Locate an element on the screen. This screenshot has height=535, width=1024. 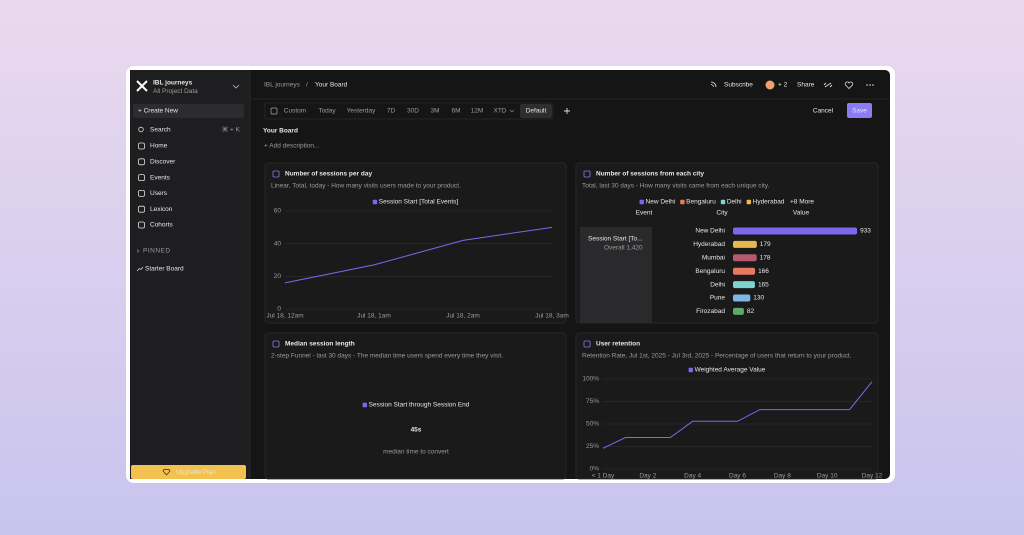
legend-label: New Delhi is located at coordinates (661, 202).